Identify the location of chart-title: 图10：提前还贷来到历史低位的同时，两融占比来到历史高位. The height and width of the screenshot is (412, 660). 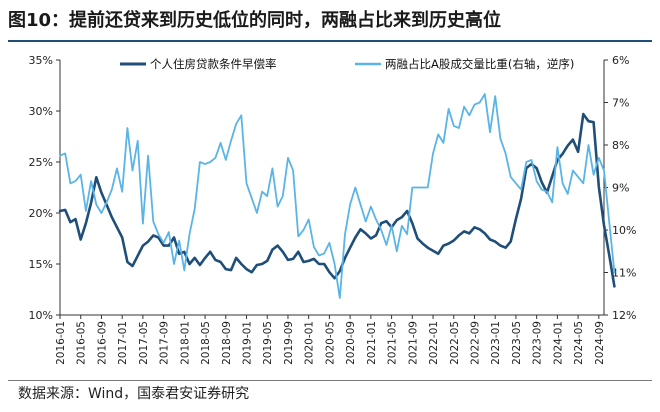
(255, 20).